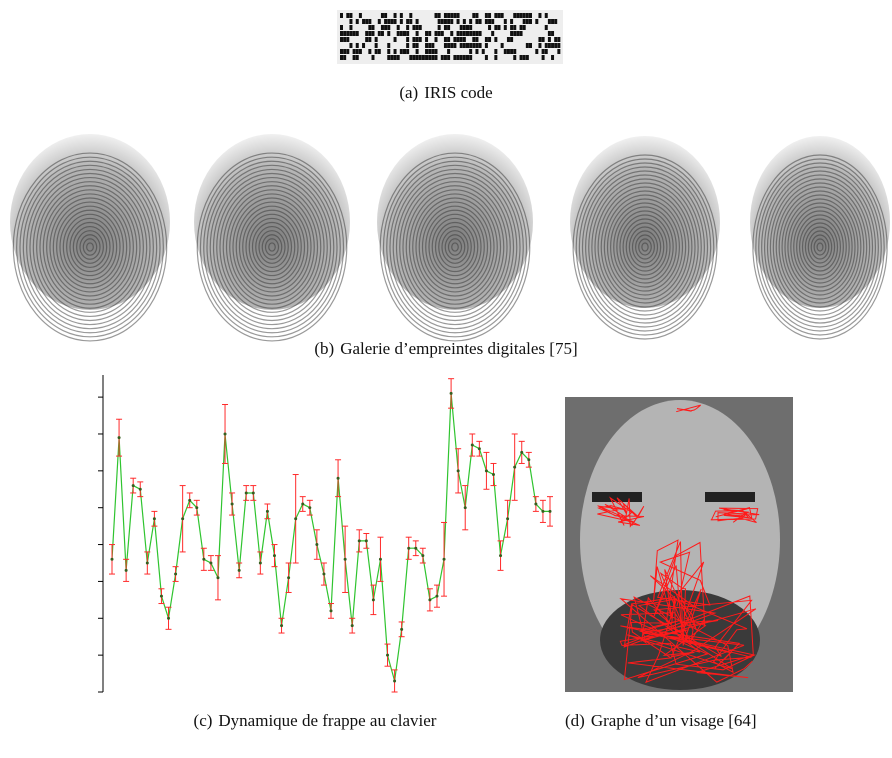 This screenshot has height=758, width=892. What do you see at coordinates (575, 720) in the screenshot?
I see `caption-label: (d)` at bounding box center [575, 720].